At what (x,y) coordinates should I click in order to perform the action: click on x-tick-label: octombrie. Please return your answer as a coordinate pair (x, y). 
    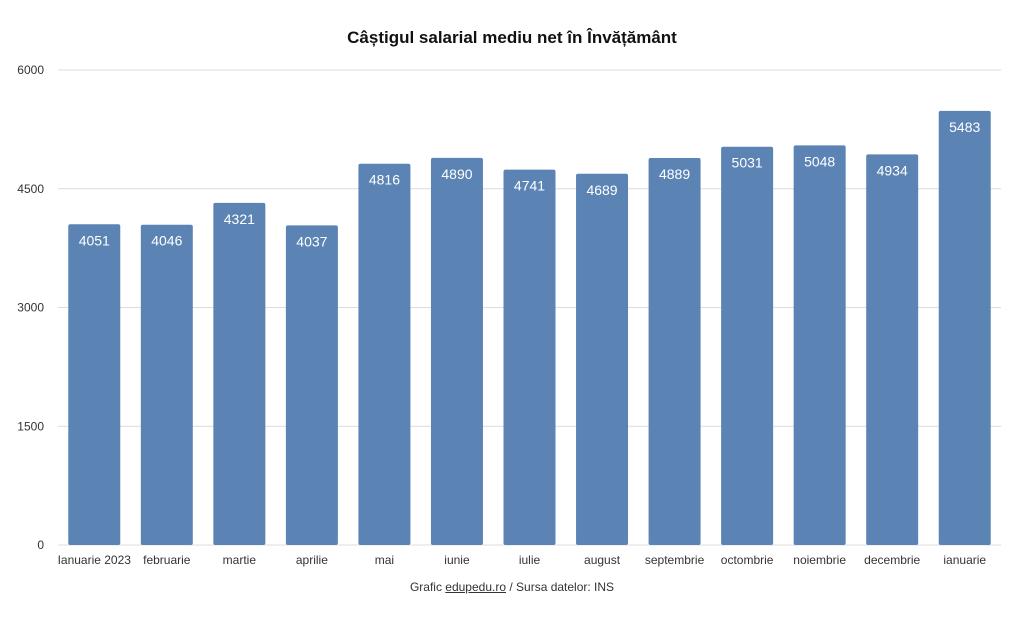
    Looking at the image, I should click on (747, 560).